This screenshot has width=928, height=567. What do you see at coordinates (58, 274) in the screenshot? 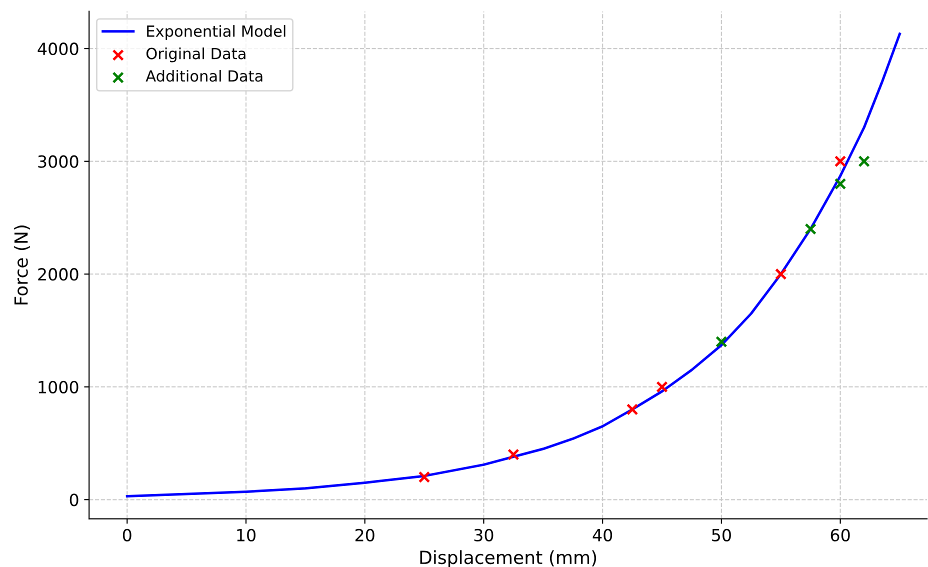
I see `y-tick-label: 2000` at bounding box center [58, 274].